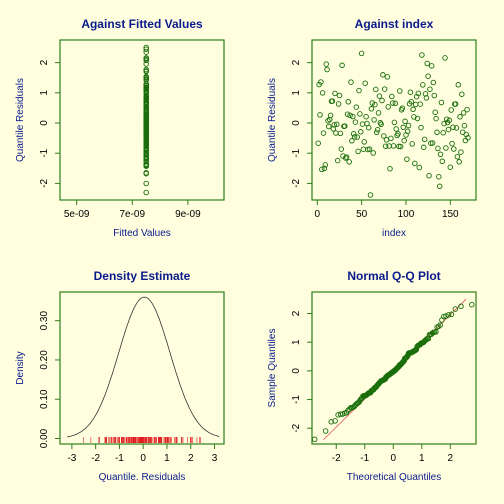 The width and height of the screenshot is (504, 504). I want to click on y-tick-label: 2, so click(44, 62).